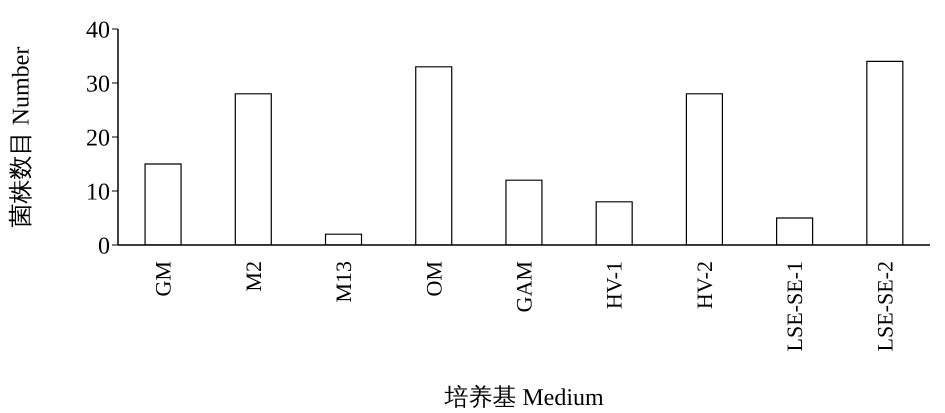 The height and width of the screenshot is (413, 945). Describe the element at coordinates (98, 139) in the screenshot. I see `y-tick-label: 20` at that location.